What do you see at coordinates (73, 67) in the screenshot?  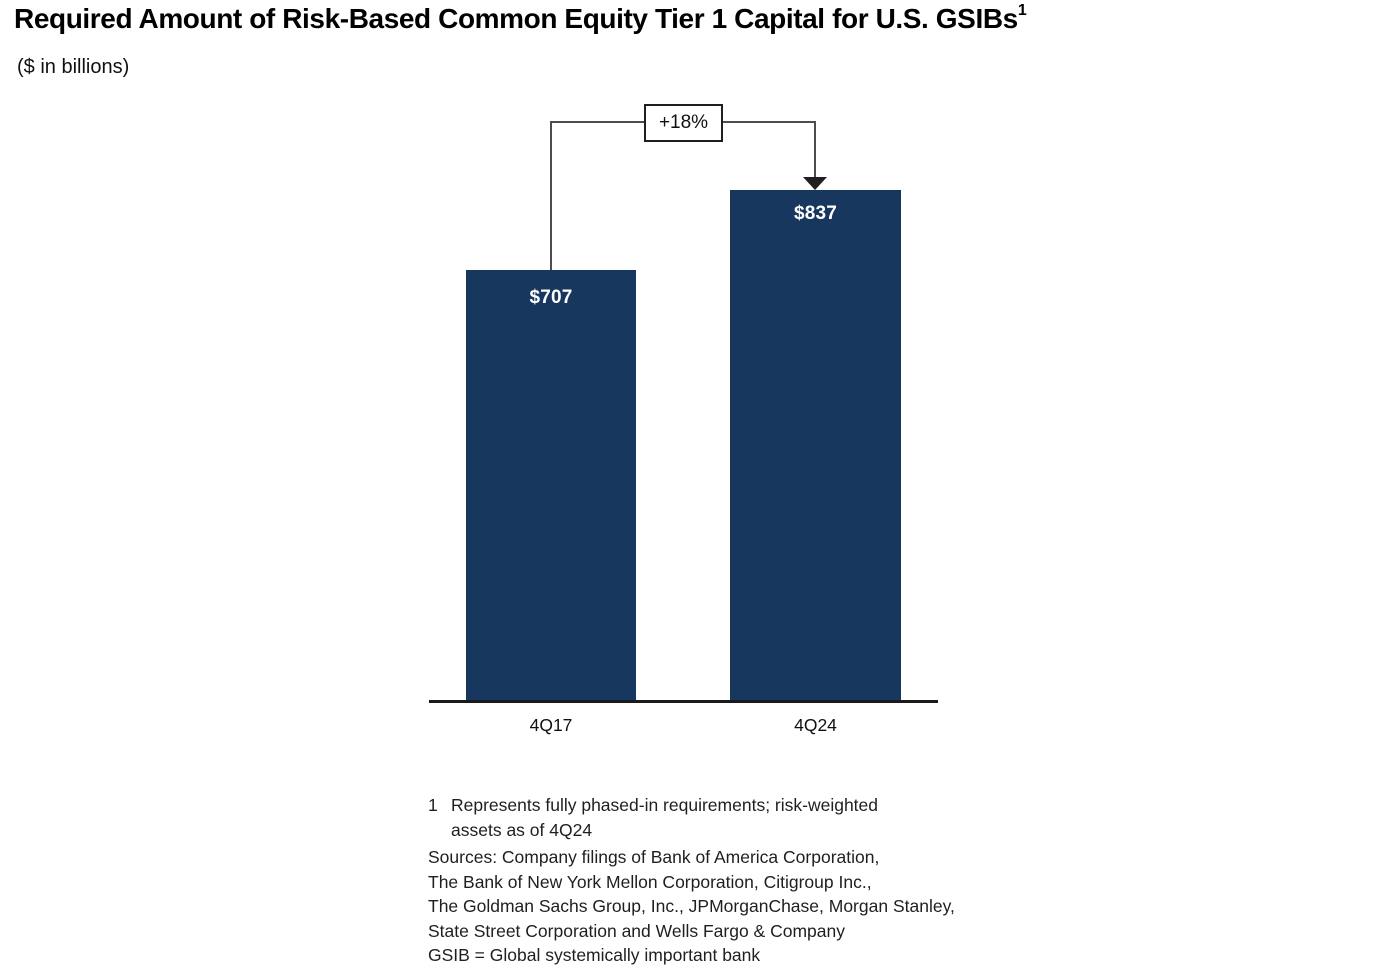 I see `chart-subtitle: ($ in billions)` at bounding box center [73, 67].